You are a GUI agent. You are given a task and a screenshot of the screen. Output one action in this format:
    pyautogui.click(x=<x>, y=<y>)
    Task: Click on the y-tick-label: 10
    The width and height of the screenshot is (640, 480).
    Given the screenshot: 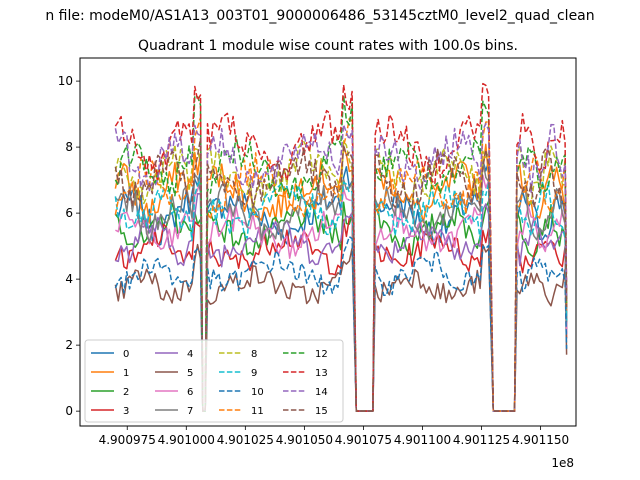 What is the action you would take?
    pyautogui.click(x=65, y=81)
    